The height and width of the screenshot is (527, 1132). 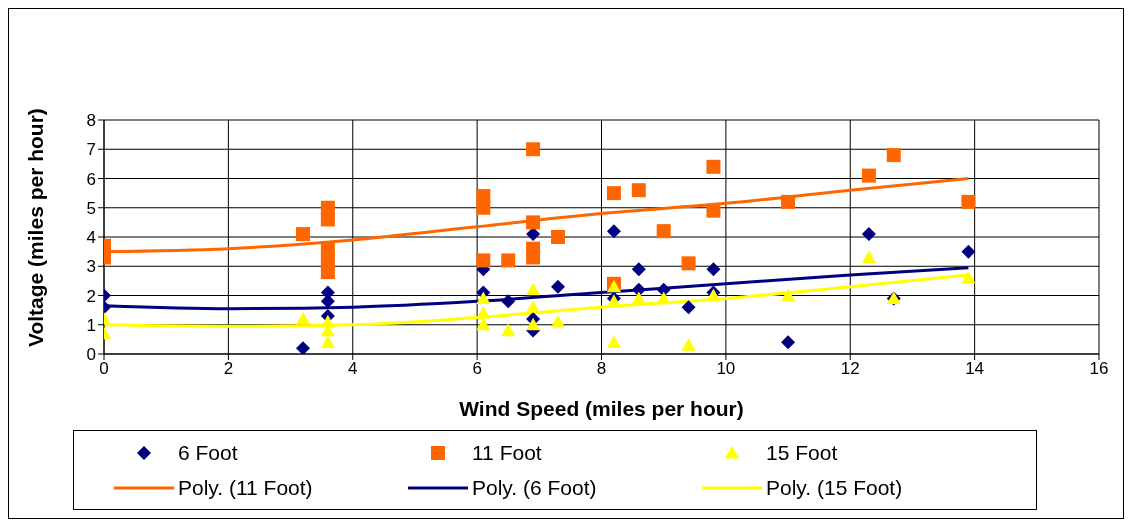 What do you see at coordinates (534, 487) in the screenshot?
I see `legend-label: Poly. (6 Foot)` at bounding box center [534, 487].